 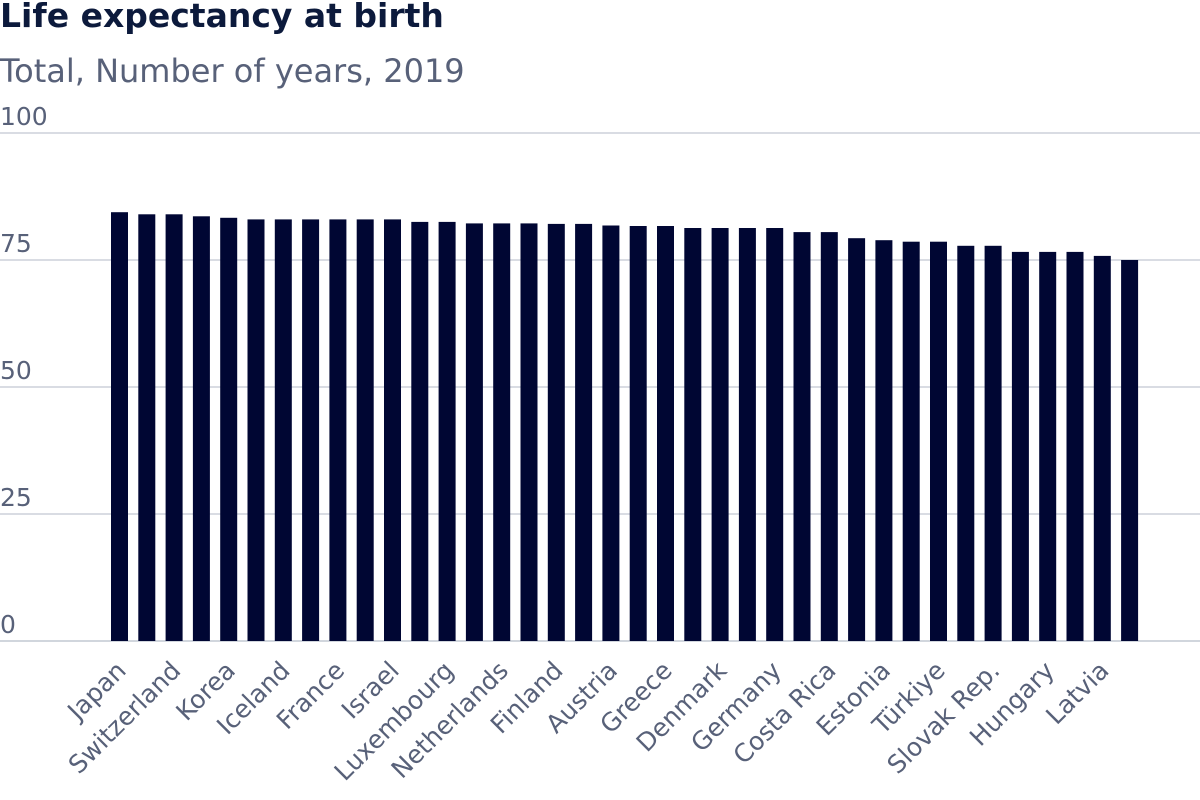 I want to click on chart-title: Life expectancy at birth, so click(x=222, y=17).